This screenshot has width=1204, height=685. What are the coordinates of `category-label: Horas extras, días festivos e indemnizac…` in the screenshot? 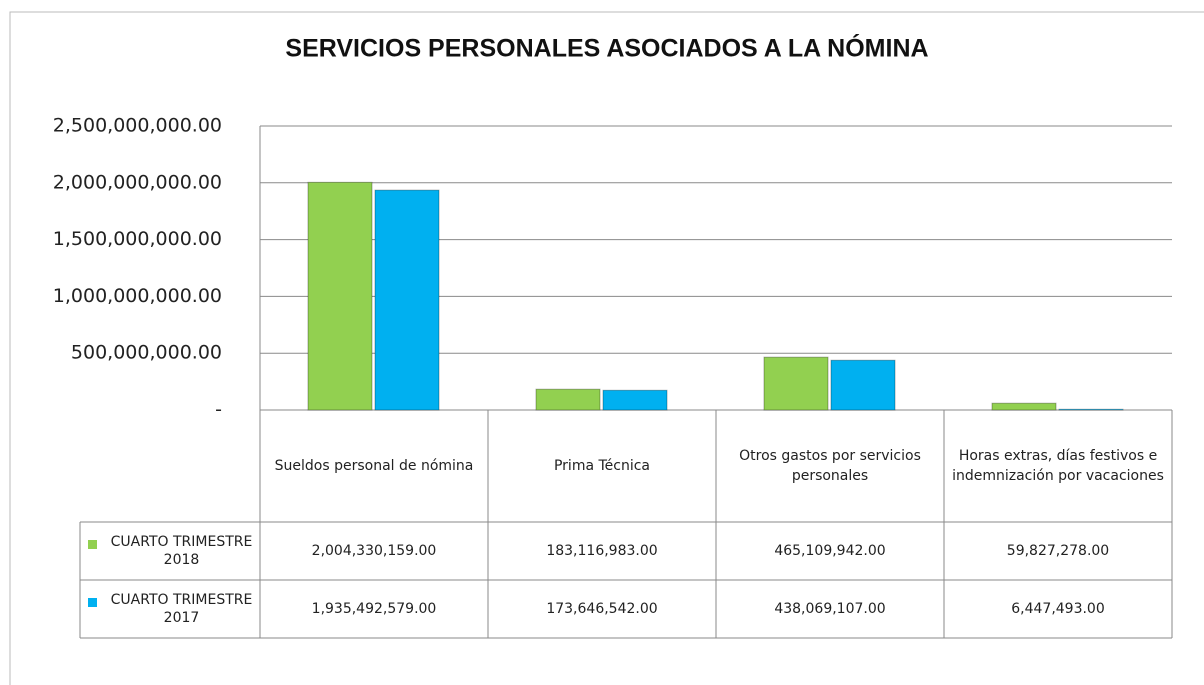 It's located at (1058, 465).